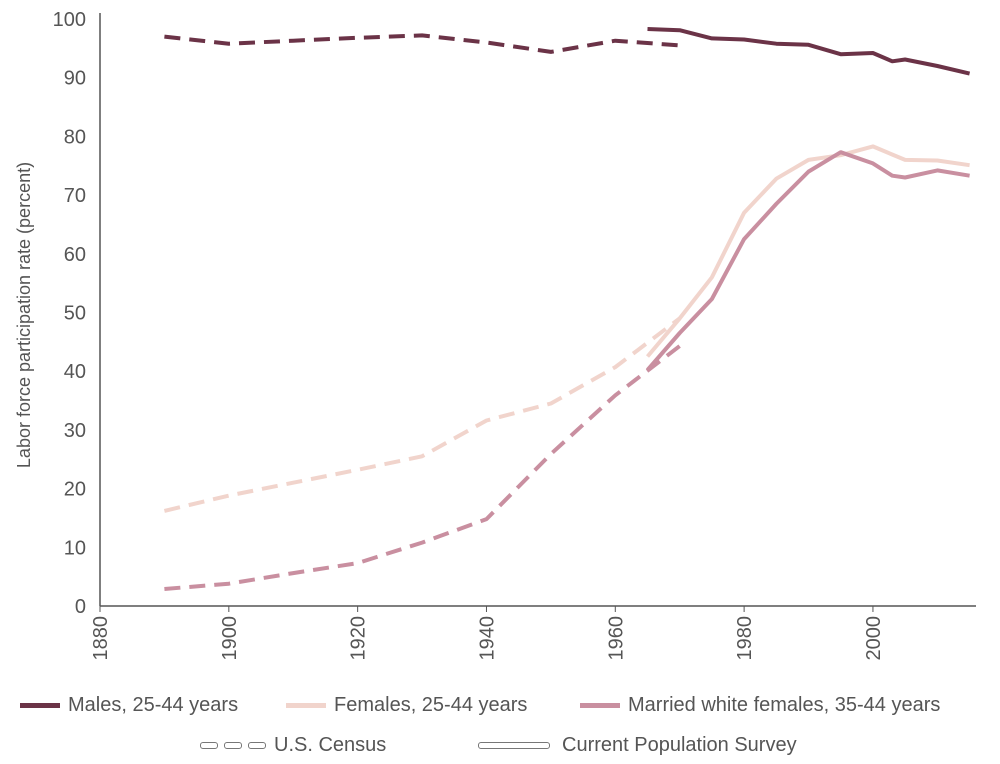 The height and width of the screenshot is (764, 1000). I want to click on series-line-married-white-females-35-44-years-solid, so click(807, 261).